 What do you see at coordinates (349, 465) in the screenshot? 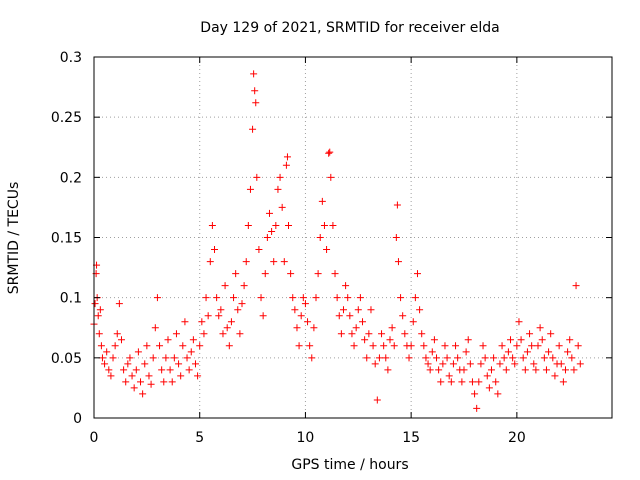
I see `x-axis-label: GPS time / hours` at bounding box center [349, 465].